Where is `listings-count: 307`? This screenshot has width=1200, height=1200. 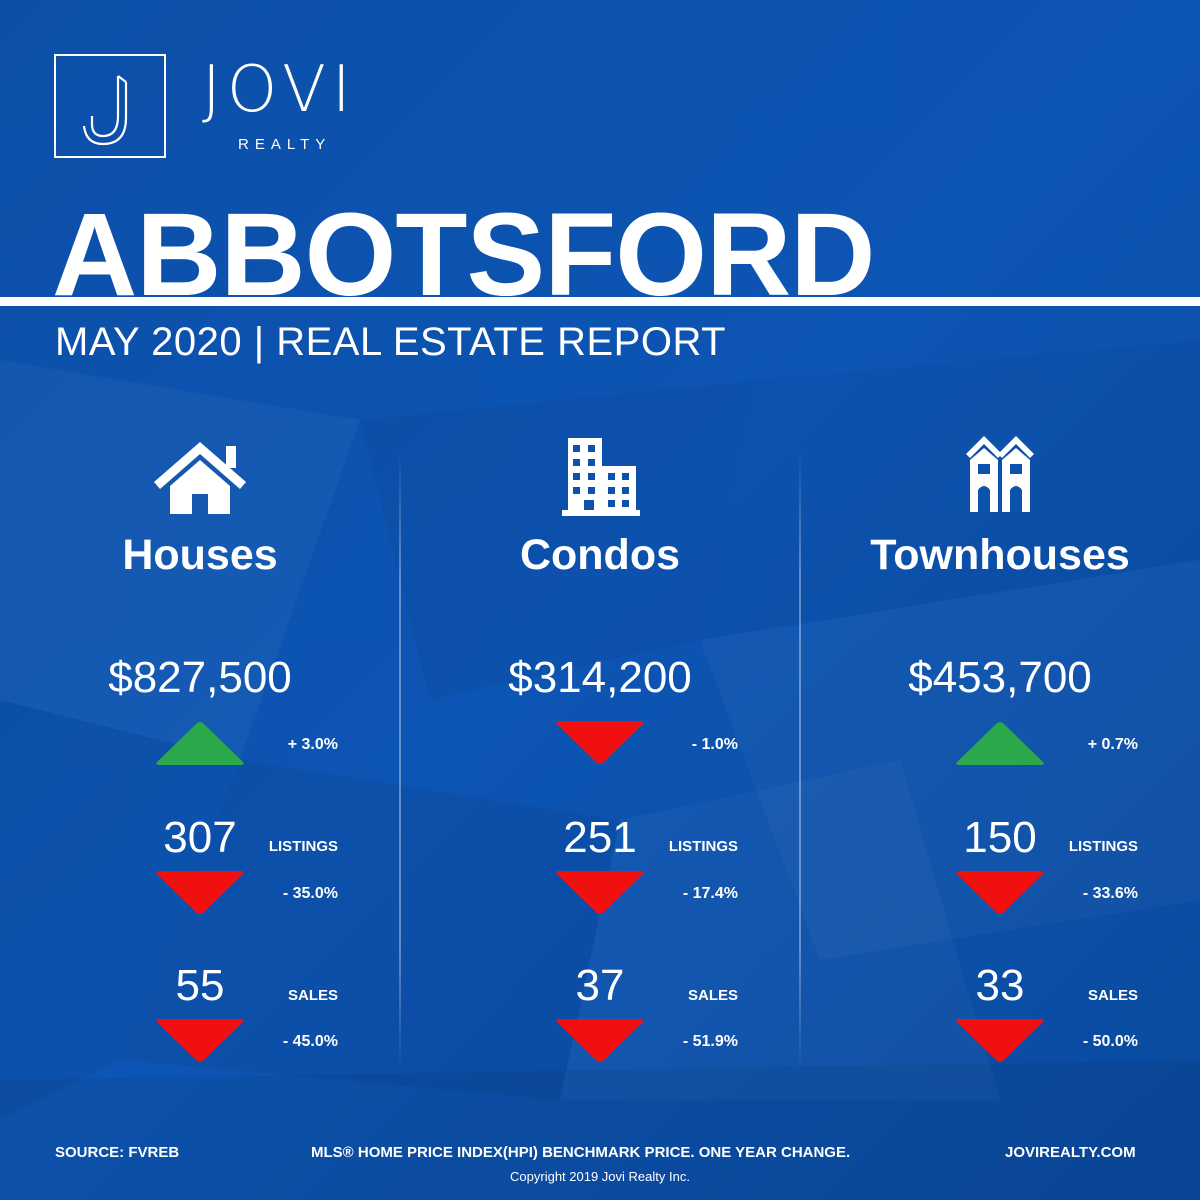 listings-count: 307 is located at coordinates (200, 837).